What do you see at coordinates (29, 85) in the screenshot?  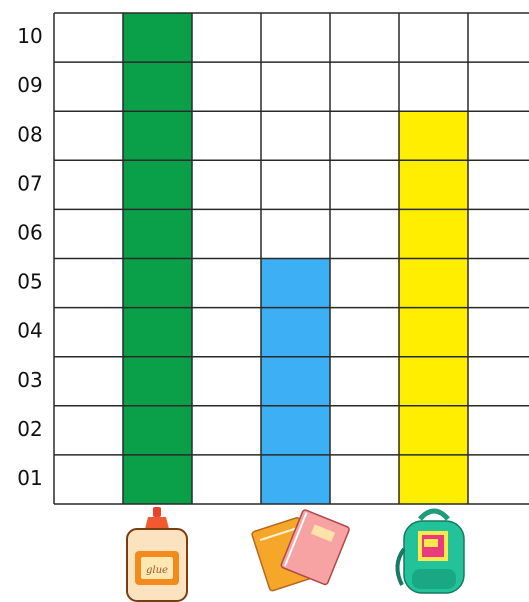 I see `y-tick-label: 09` at bounding box center [29, 85].